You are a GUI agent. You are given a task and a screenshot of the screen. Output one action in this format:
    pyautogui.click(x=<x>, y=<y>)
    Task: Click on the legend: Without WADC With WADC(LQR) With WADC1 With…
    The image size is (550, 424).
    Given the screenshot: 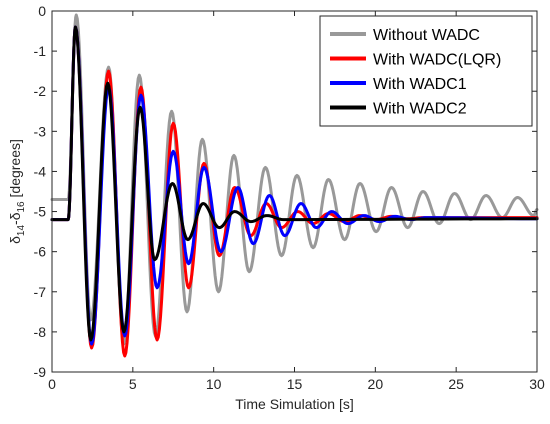 What is the action you would take?
    pyautogui.click(x=426, y=71)
    